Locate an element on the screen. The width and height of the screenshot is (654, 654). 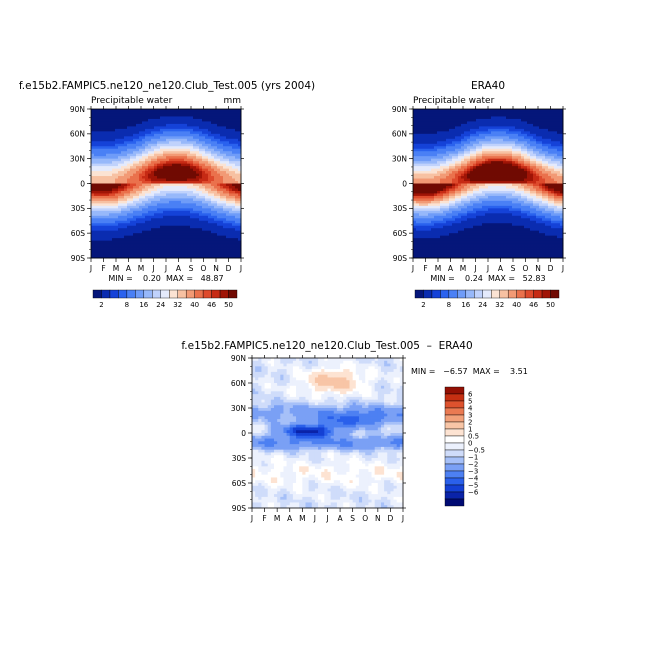
colorbar-box is located at coordinates (123, 294).